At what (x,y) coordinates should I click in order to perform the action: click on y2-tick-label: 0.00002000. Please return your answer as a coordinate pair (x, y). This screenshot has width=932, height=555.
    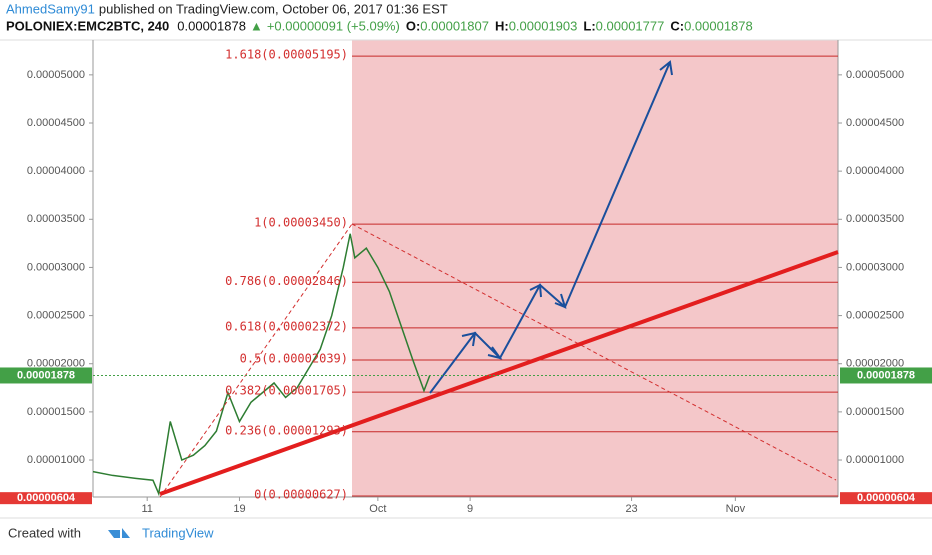
    Looking at the image, I should click on (875, 364).